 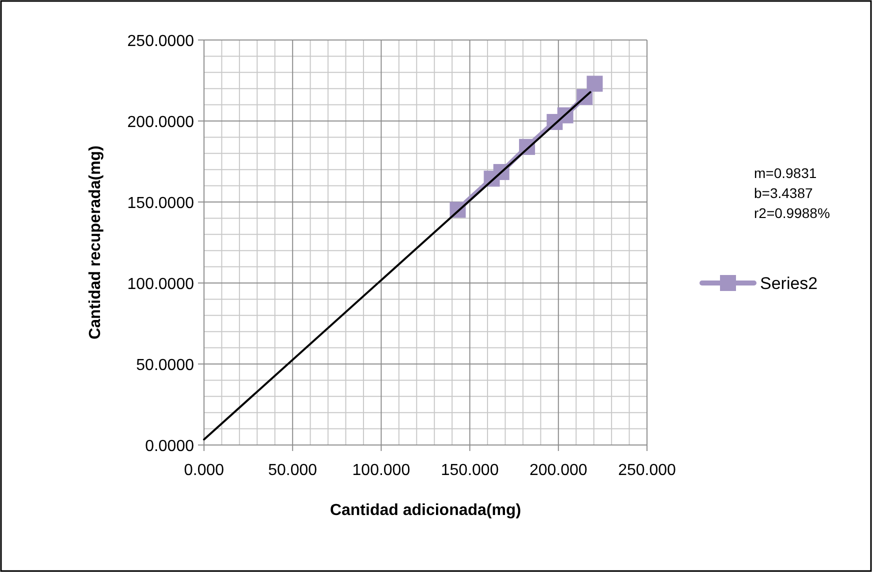 I want to click on text: m=0.9831, so click(x=785, y=173).